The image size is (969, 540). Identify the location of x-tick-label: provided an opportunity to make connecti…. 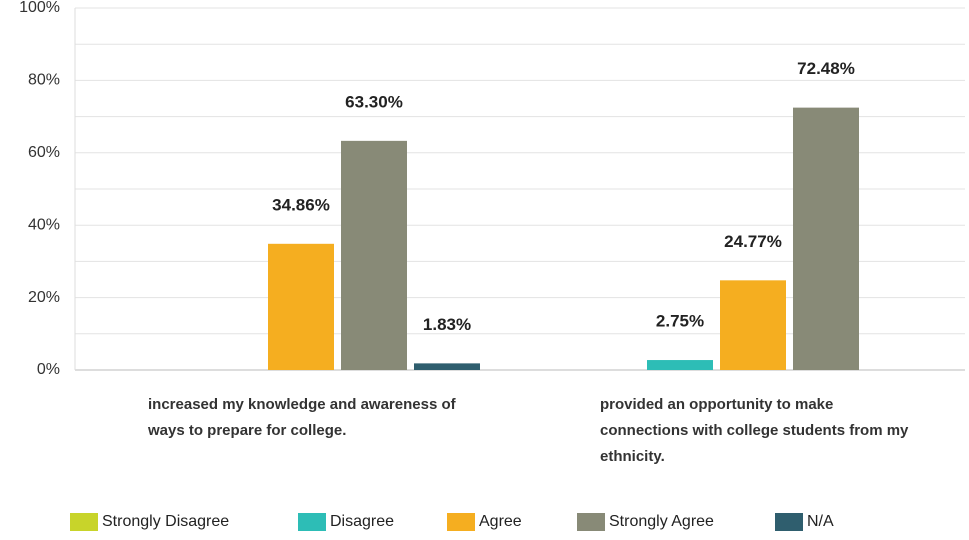
(754, 430).